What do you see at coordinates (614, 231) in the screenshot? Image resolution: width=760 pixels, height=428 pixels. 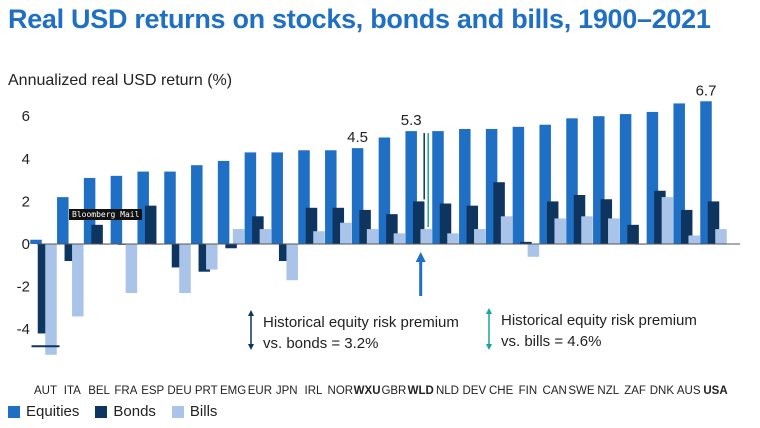 I see `bar-bills-nzl` at bounding box center [614, 231].